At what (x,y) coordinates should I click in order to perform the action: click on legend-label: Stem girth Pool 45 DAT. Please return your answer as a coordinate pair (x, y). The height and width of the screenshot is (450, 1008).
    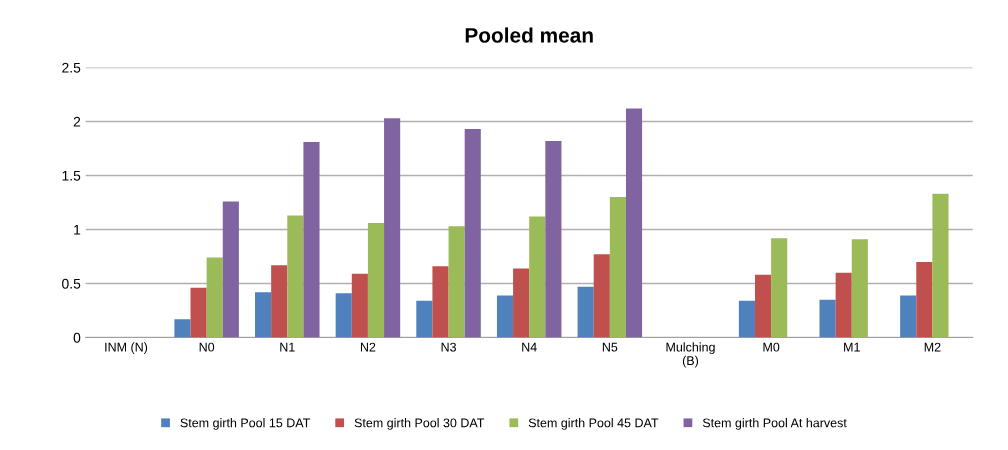
    Looking at the image, I should click on (593, 424).